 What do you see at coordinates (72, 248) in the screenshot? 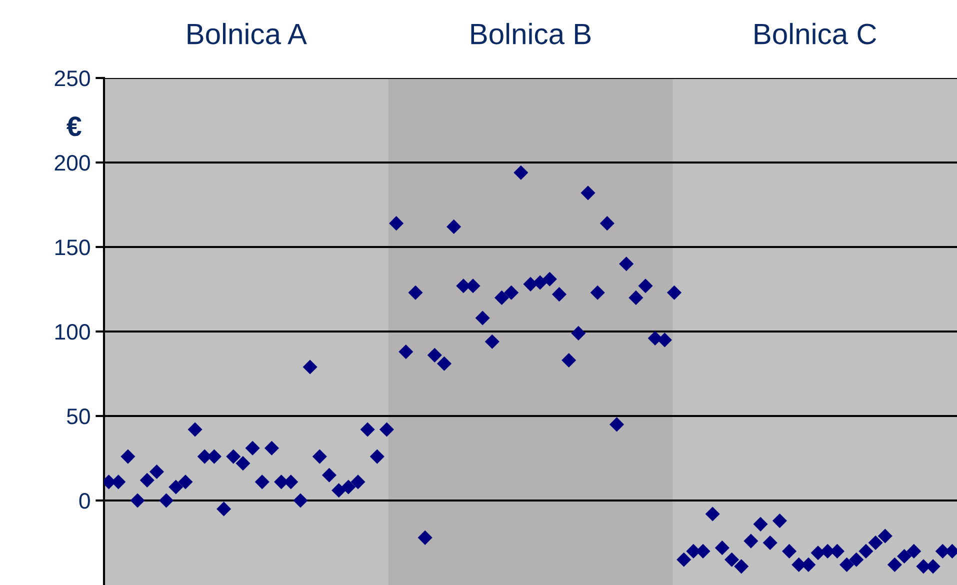
I see `y-tick-label: 150` at bounding box center [72, 248].